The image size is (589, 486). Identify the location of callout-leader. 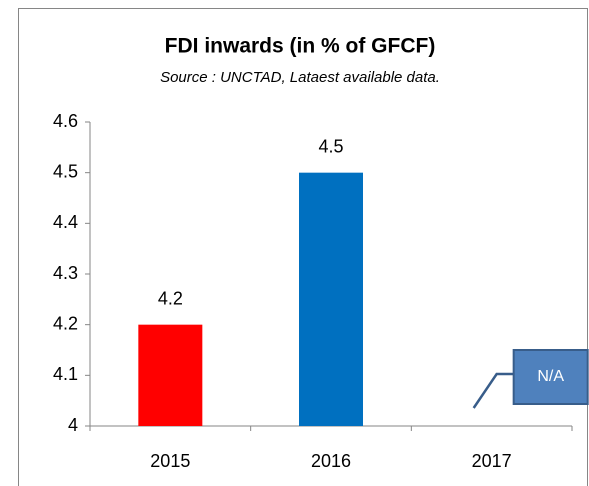
(493, 390).